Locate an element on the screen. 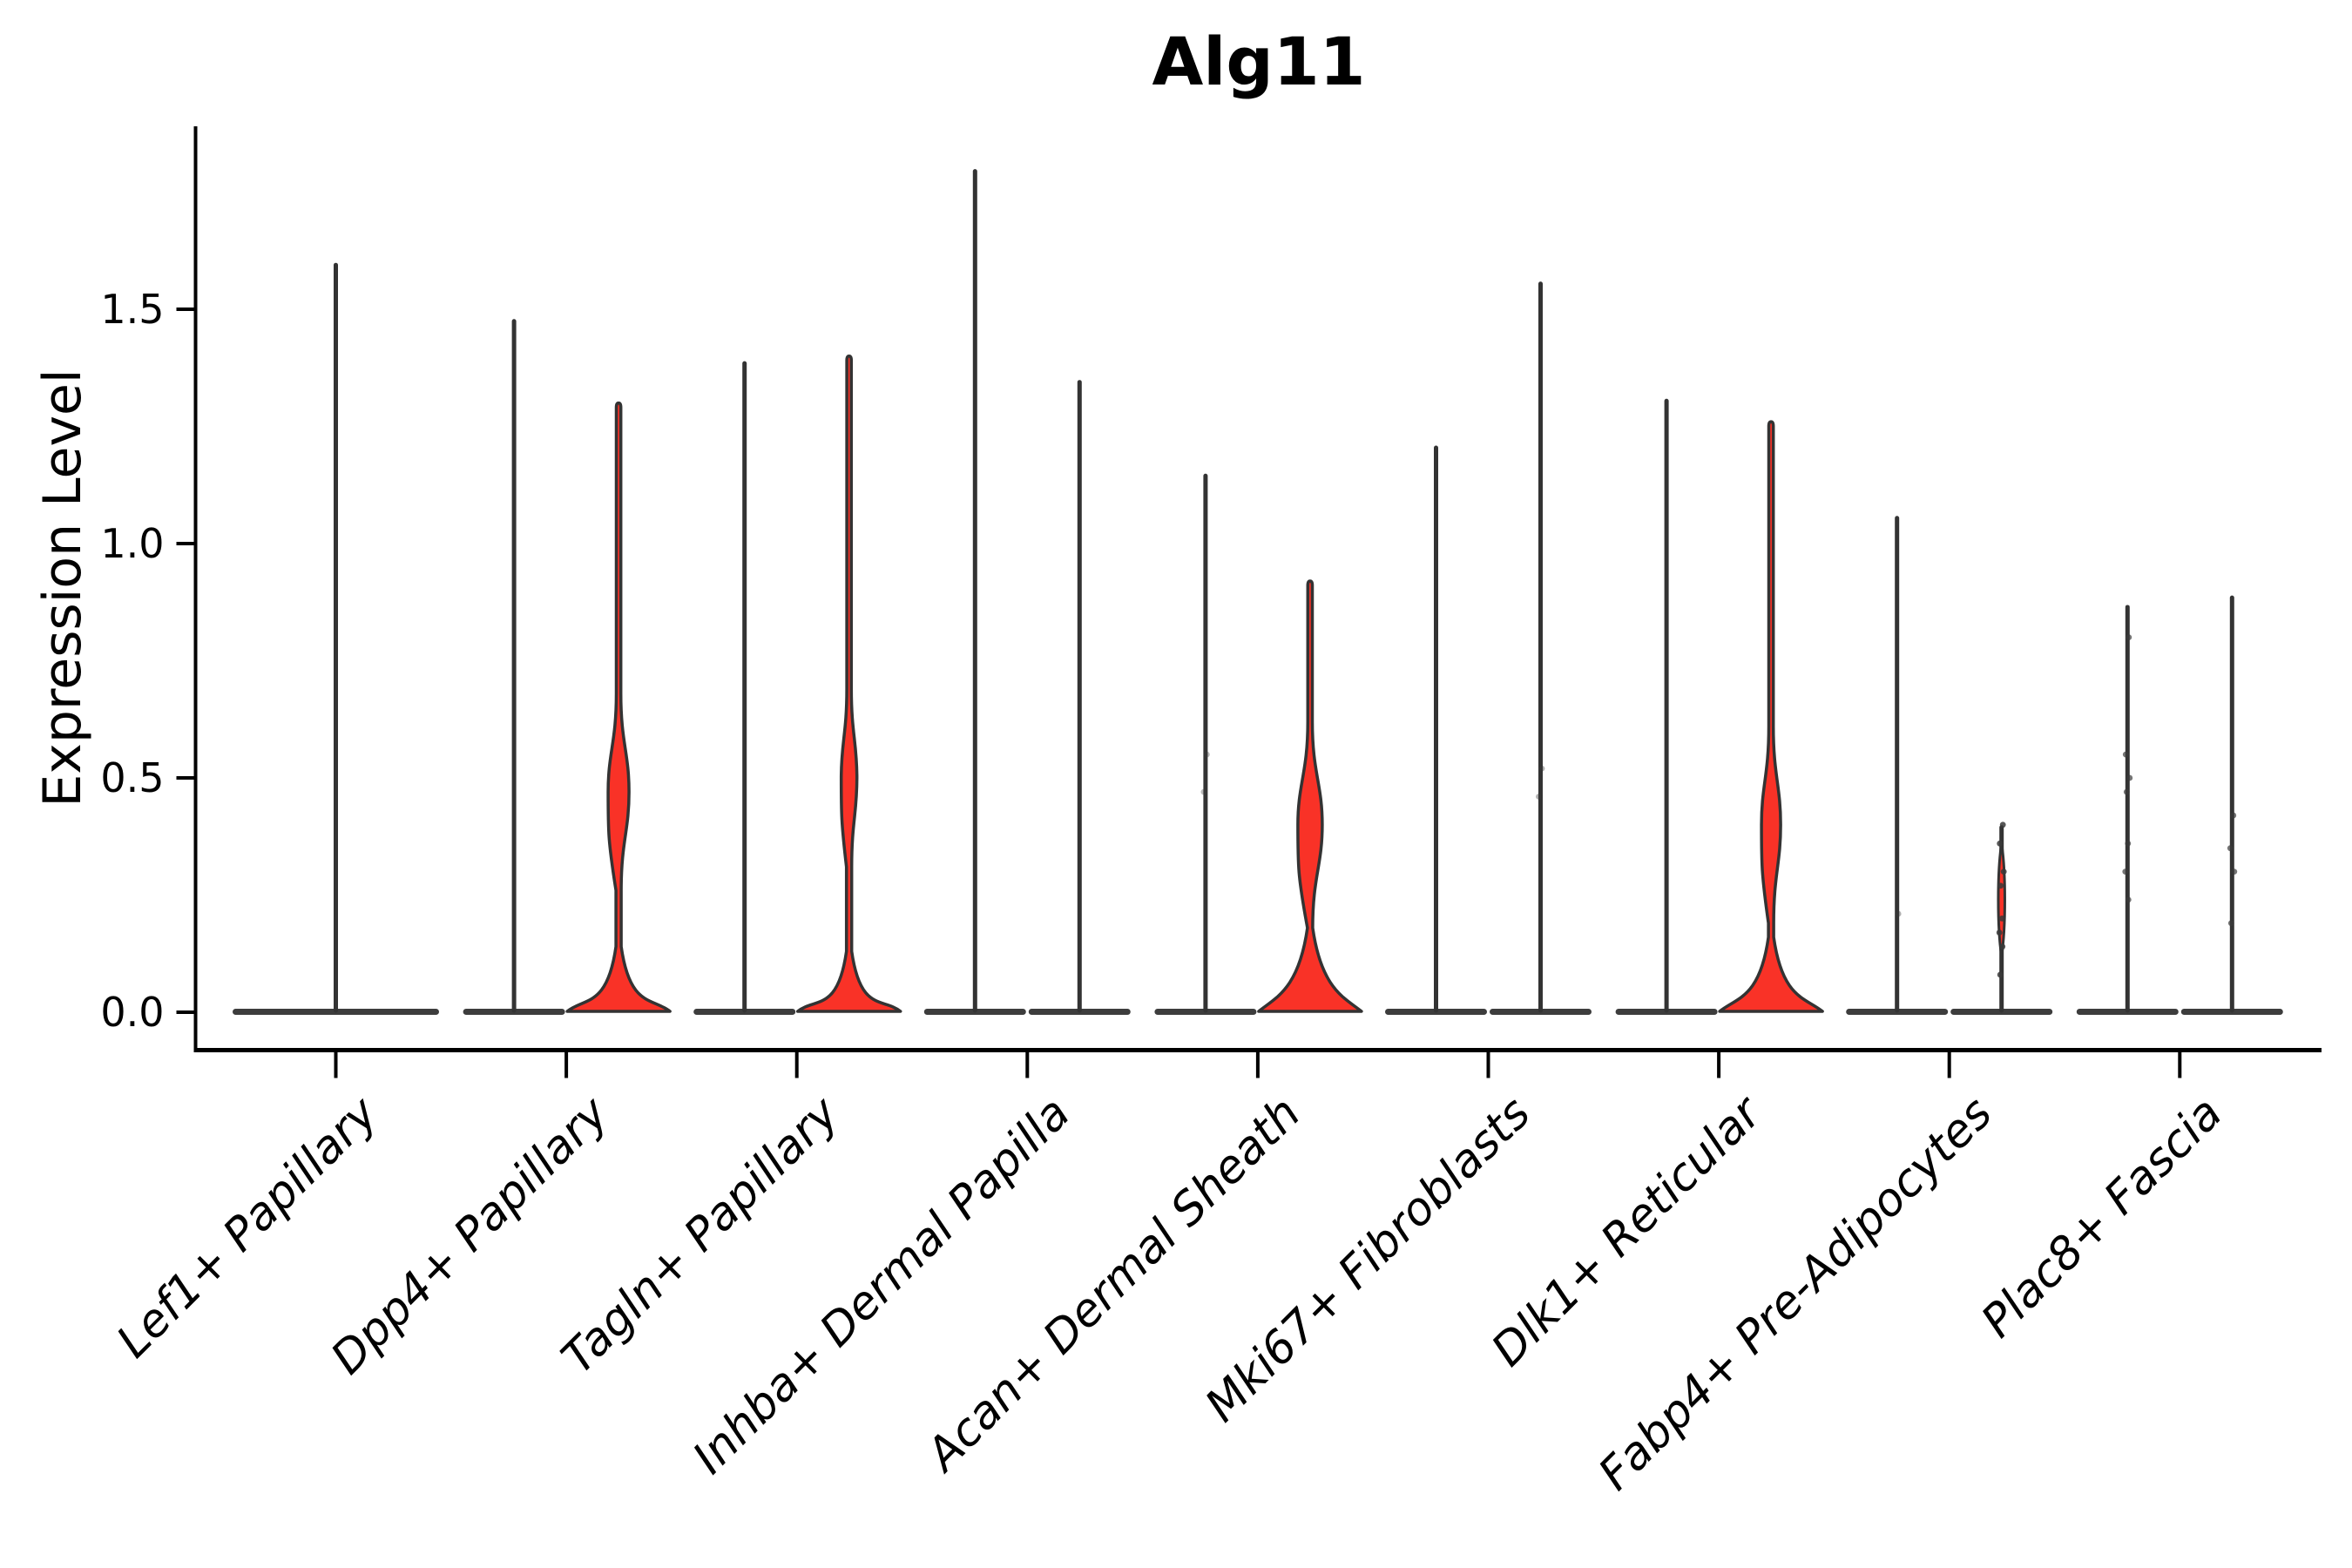  y-tick-label: 1.5 is located at coordinates (132, 309).